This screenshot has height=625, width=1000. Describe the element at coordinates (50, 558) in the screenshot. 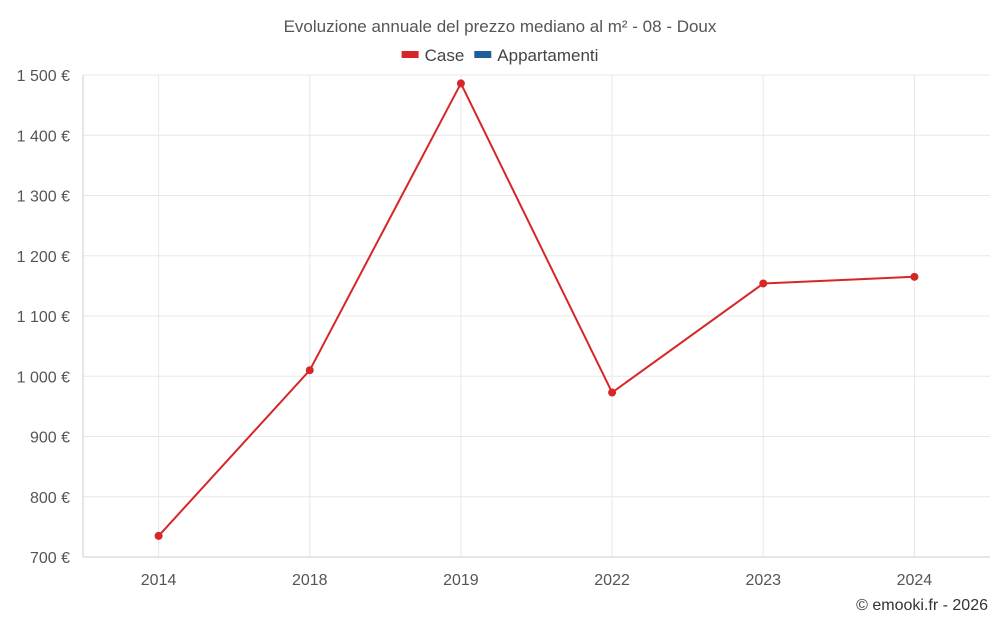

I see `y-tick-label: 700 €` at that location.